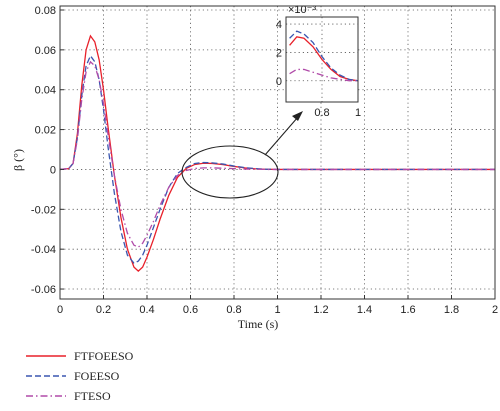 The height and width of the screenshot is (411, 500). Describe the element at coordinates (190, 310) in the screenshot. I see `x-tick-label: 0.6` at that location.